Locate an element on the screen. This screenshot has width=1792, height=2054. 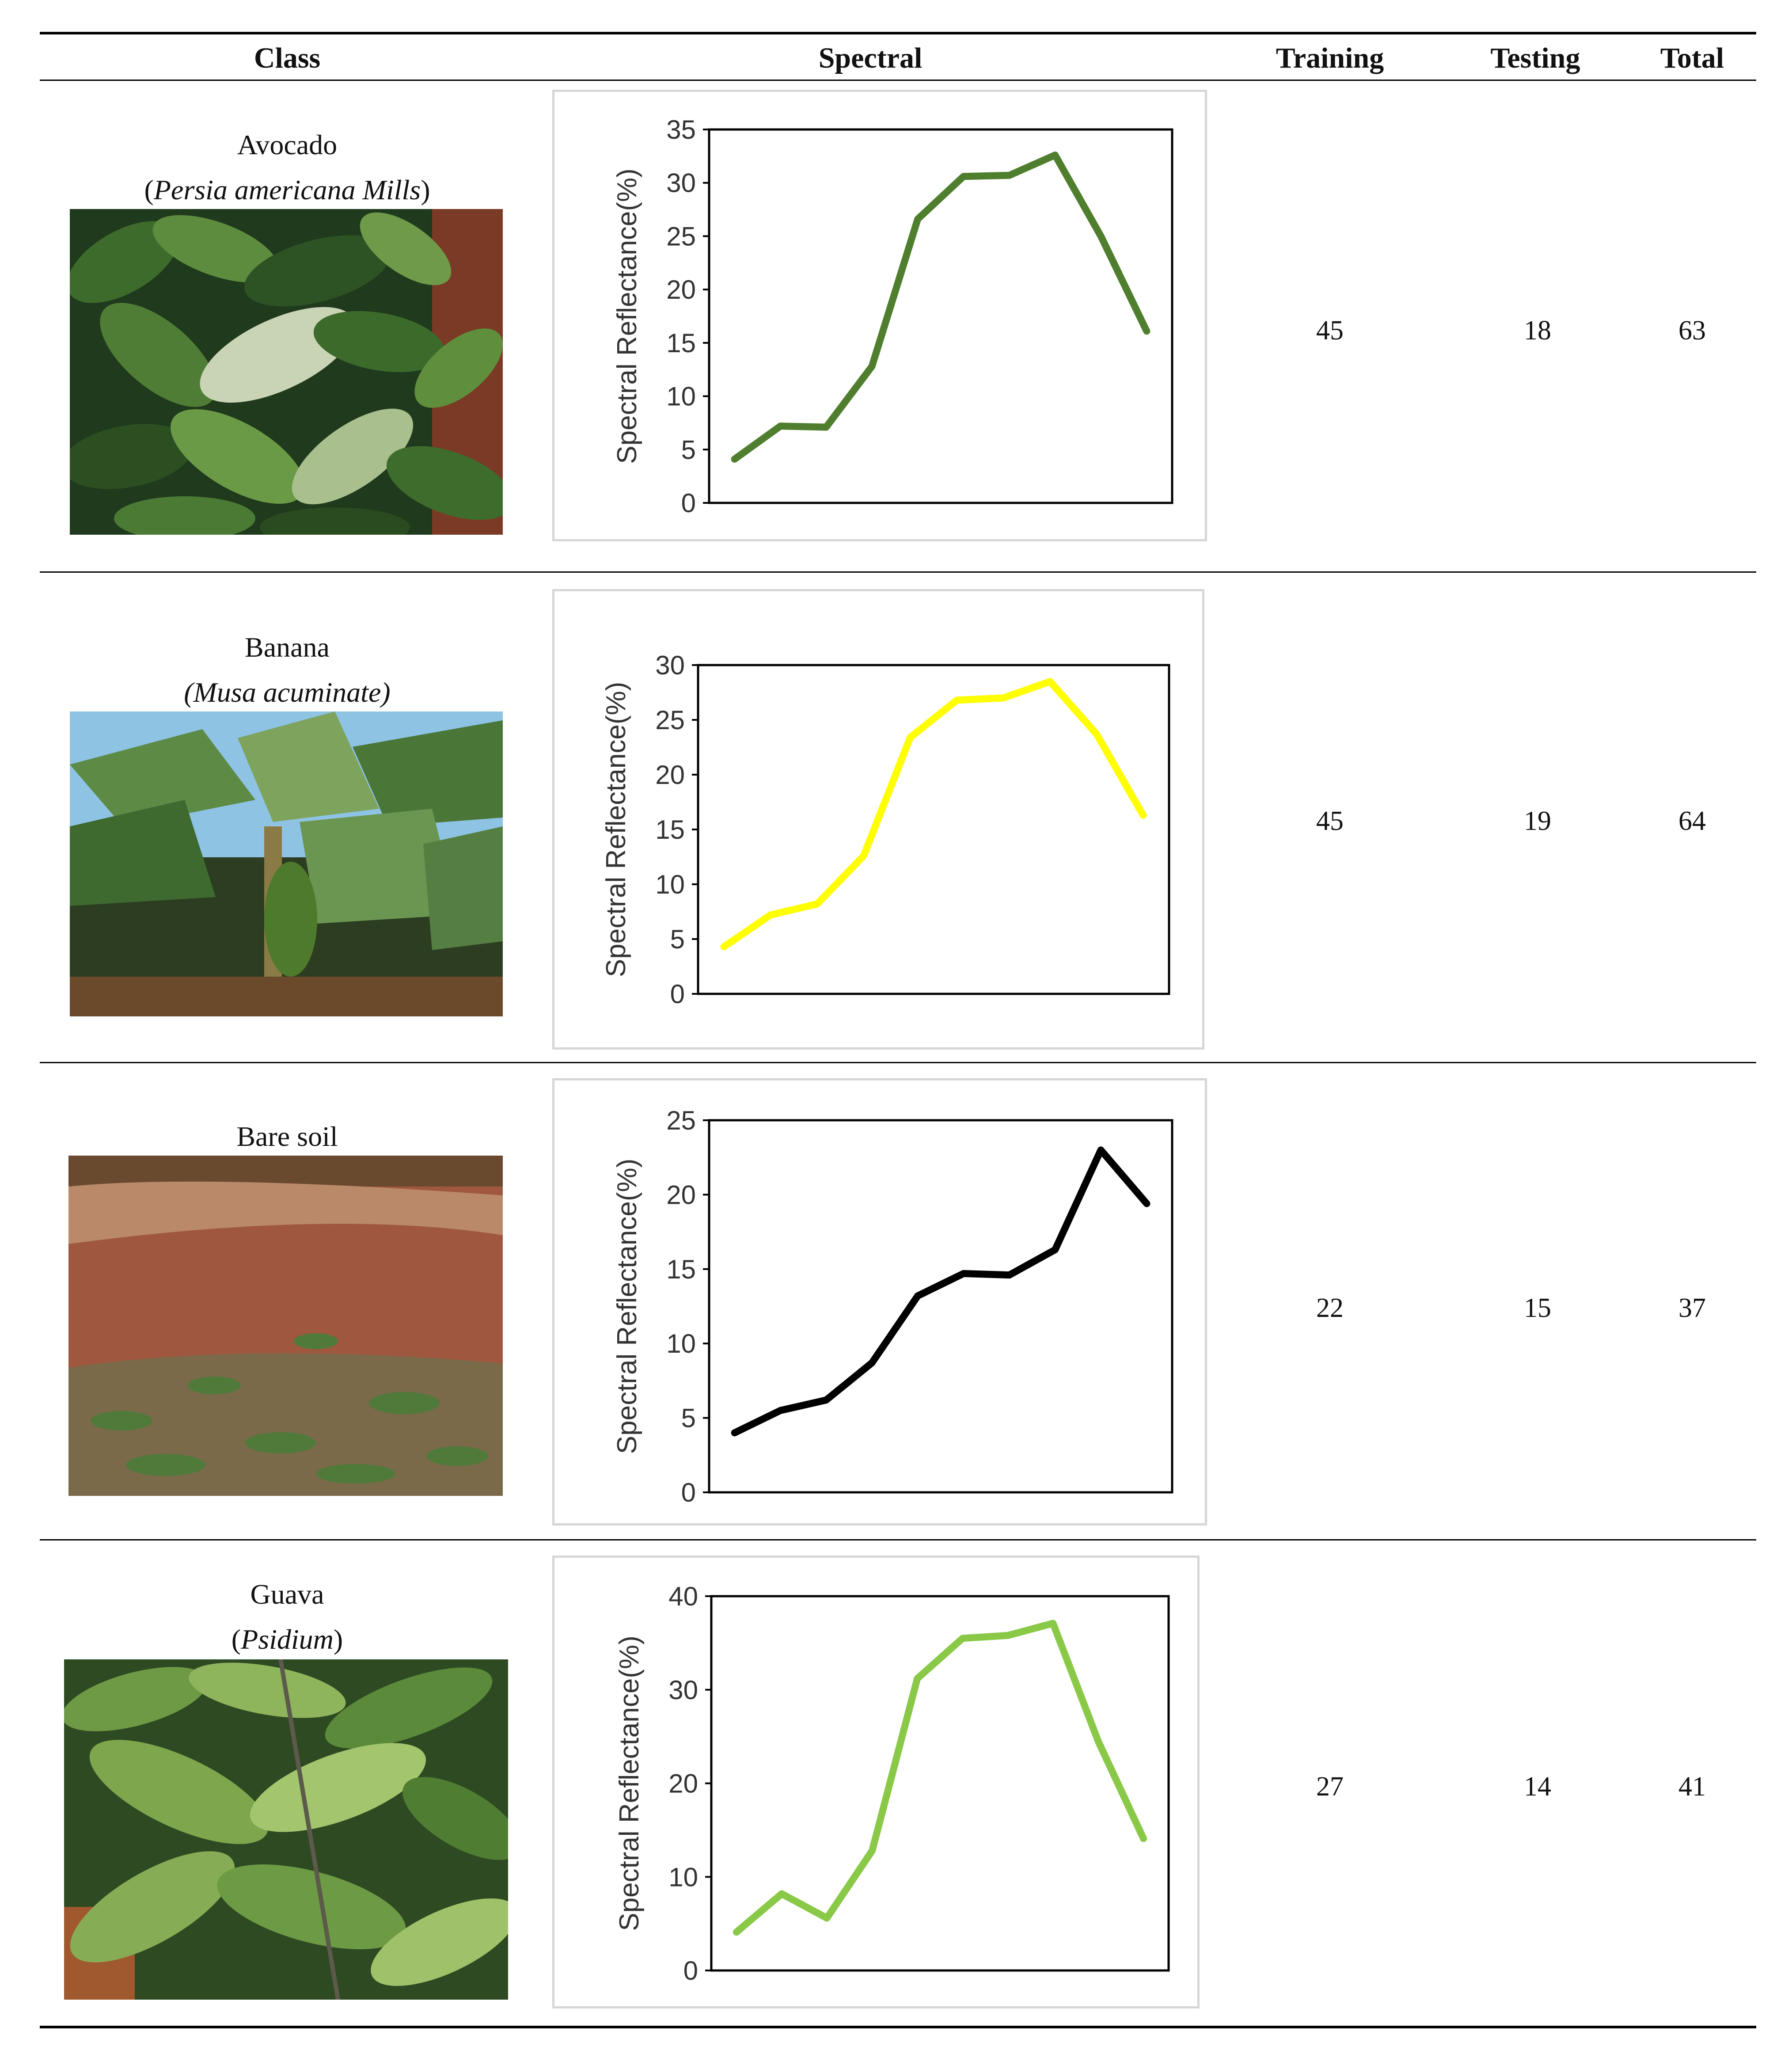
header-testing: Testing is located at coordinates (1535, 58).